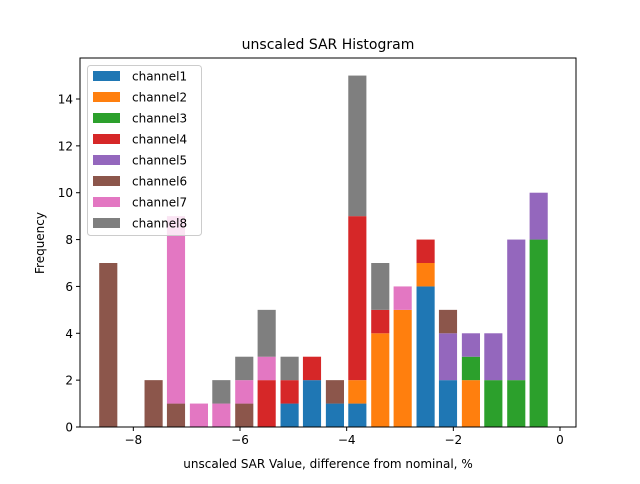 This screenshot has width=640, height=484. What do you see at coordinates (65, 100) in the screenshot?
I see `y-tick-label: 14` at bounding box center [65, 100].